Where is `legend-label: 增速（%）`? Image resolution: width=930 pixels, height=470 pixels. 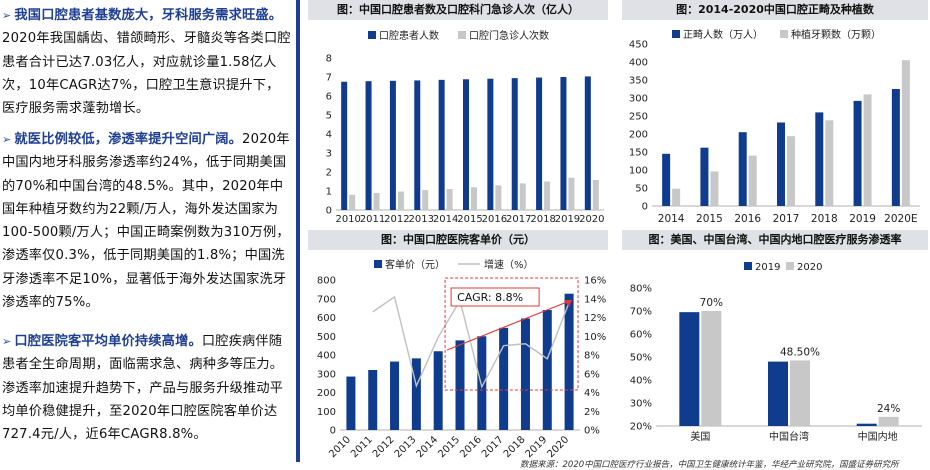 legend-label: 增速（%） is located at coordinates (509, 264).